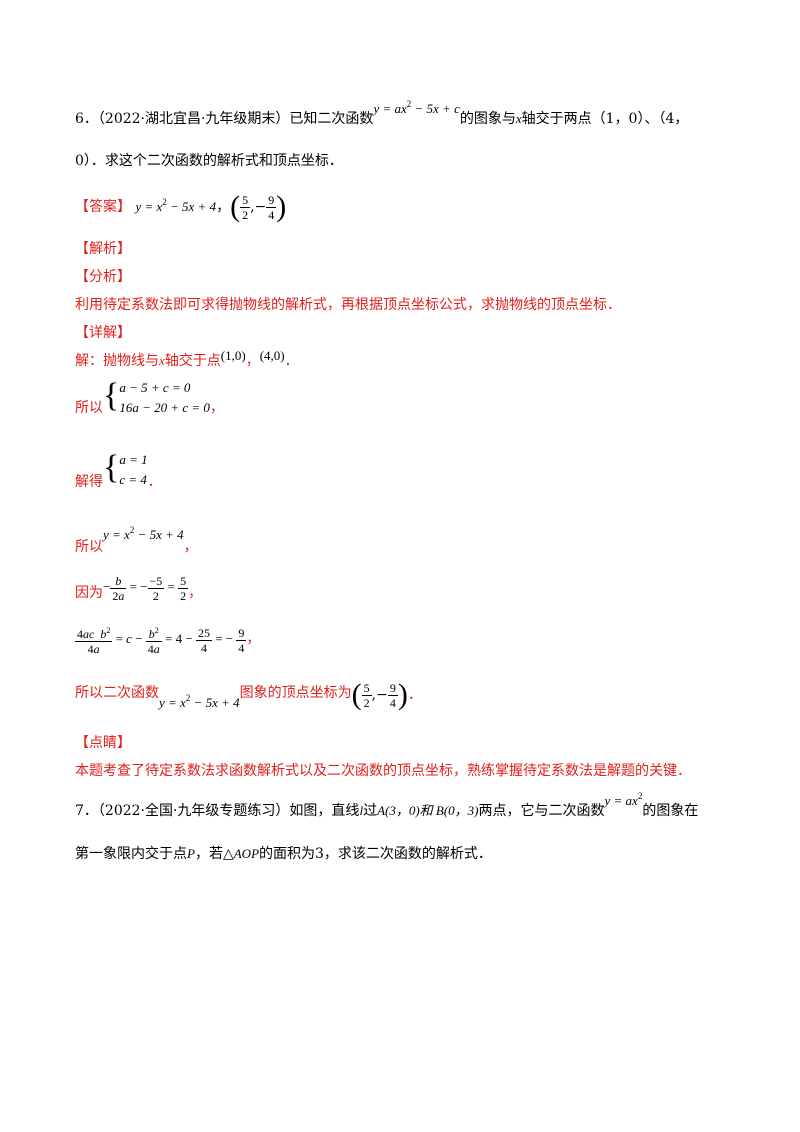  Describe the element at coordinates (191, 853) in the screenshot. I see `q7-P: P` at that location.